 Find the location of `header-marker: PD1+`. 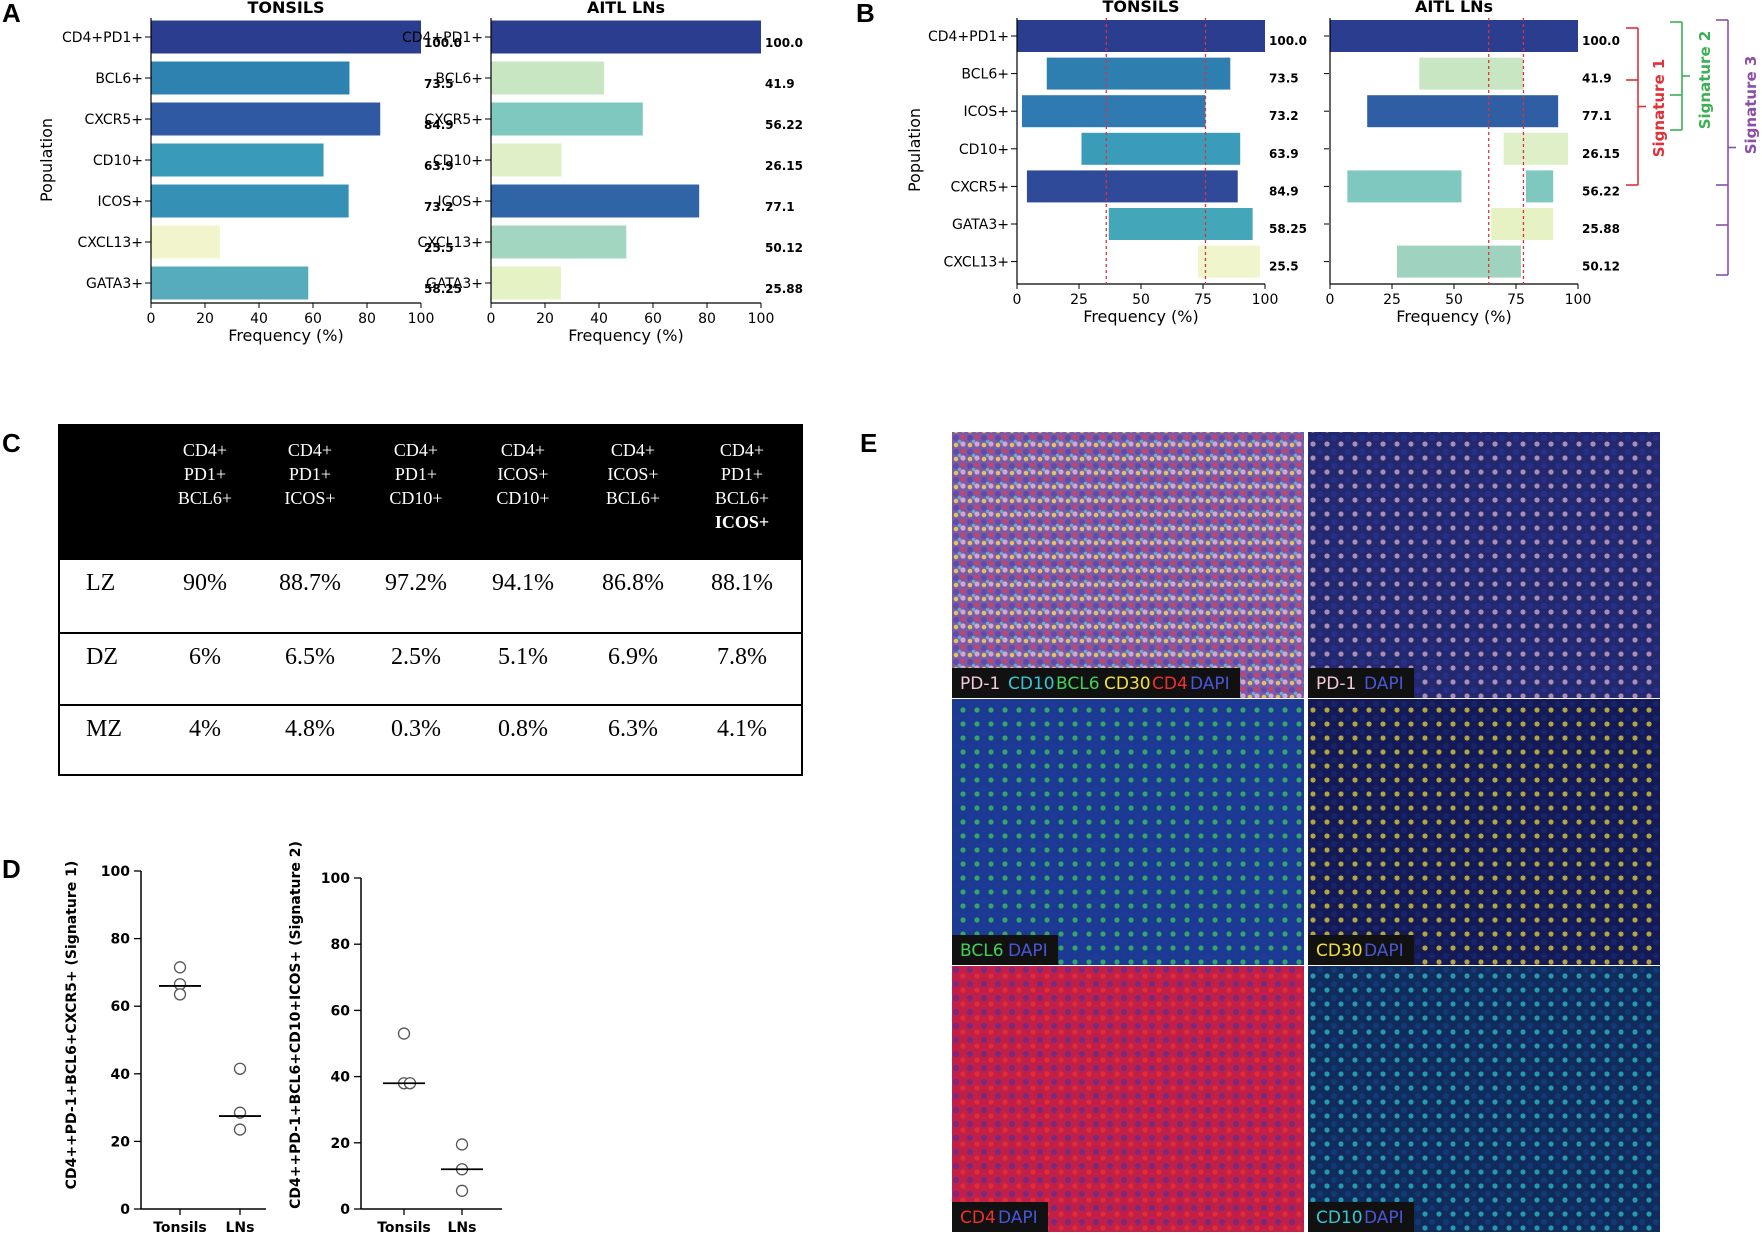

header-marker: PD1+ is located at coordinates (205, 474).